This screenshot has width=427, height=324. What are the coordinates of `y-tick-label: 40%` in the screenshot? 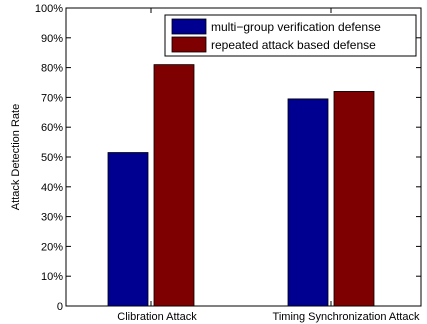 It's located at (52, 188).